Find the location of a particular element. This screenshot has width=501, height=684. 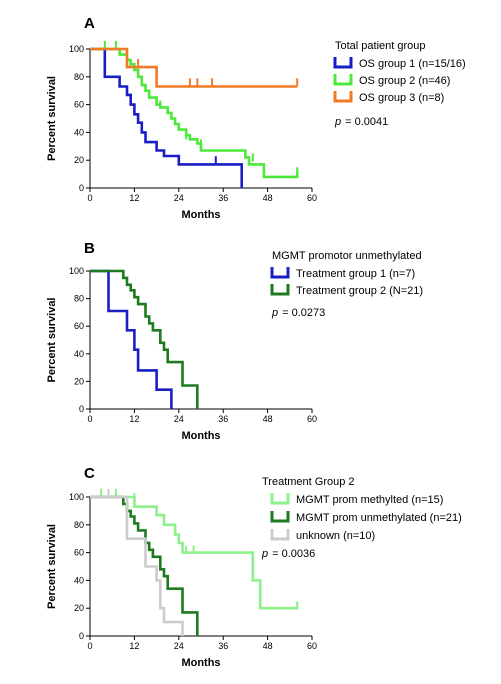

p-value: p = 0.0041 is located at coordinates (361, 122).